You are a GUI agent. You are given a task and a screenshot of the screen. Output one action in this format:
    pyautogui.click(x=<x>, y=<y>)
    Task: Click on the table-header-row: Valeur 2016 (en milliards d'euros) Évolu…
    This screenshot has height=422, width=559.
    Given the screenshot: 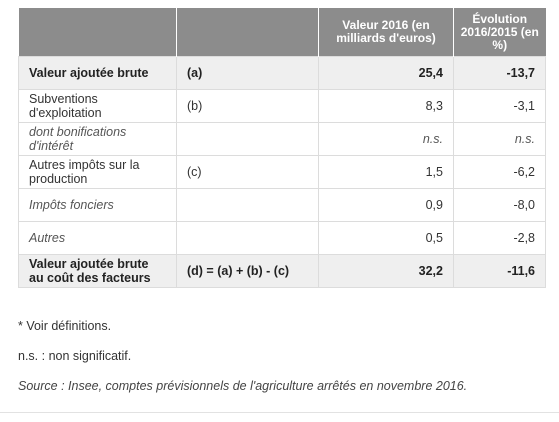 What is the action you would take?
    pyautogui.click(x=282, y=32)
    